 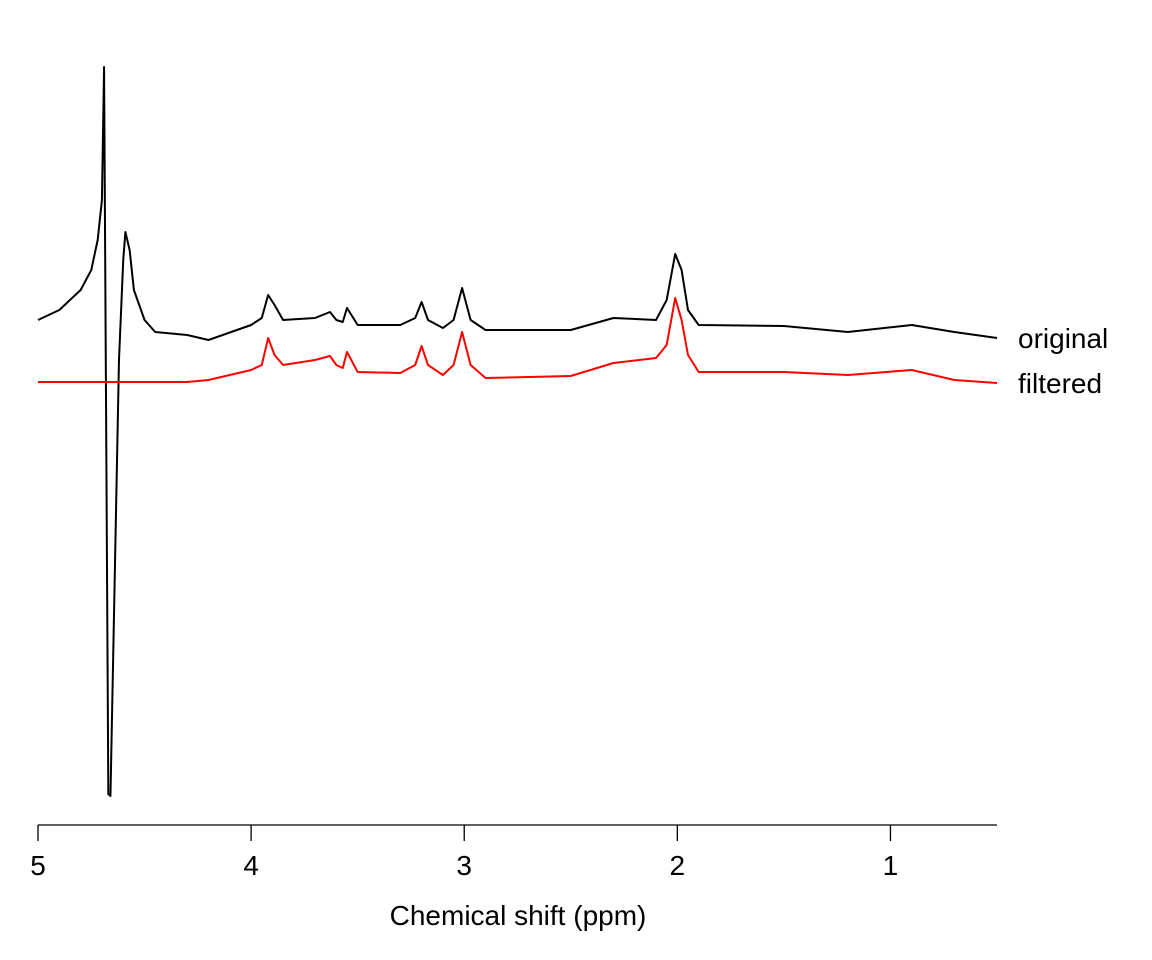 What do you see at coordinates (464, 865) in the screenshot?
I see `x-tick-label: 3` at bounding box center [464, 865].